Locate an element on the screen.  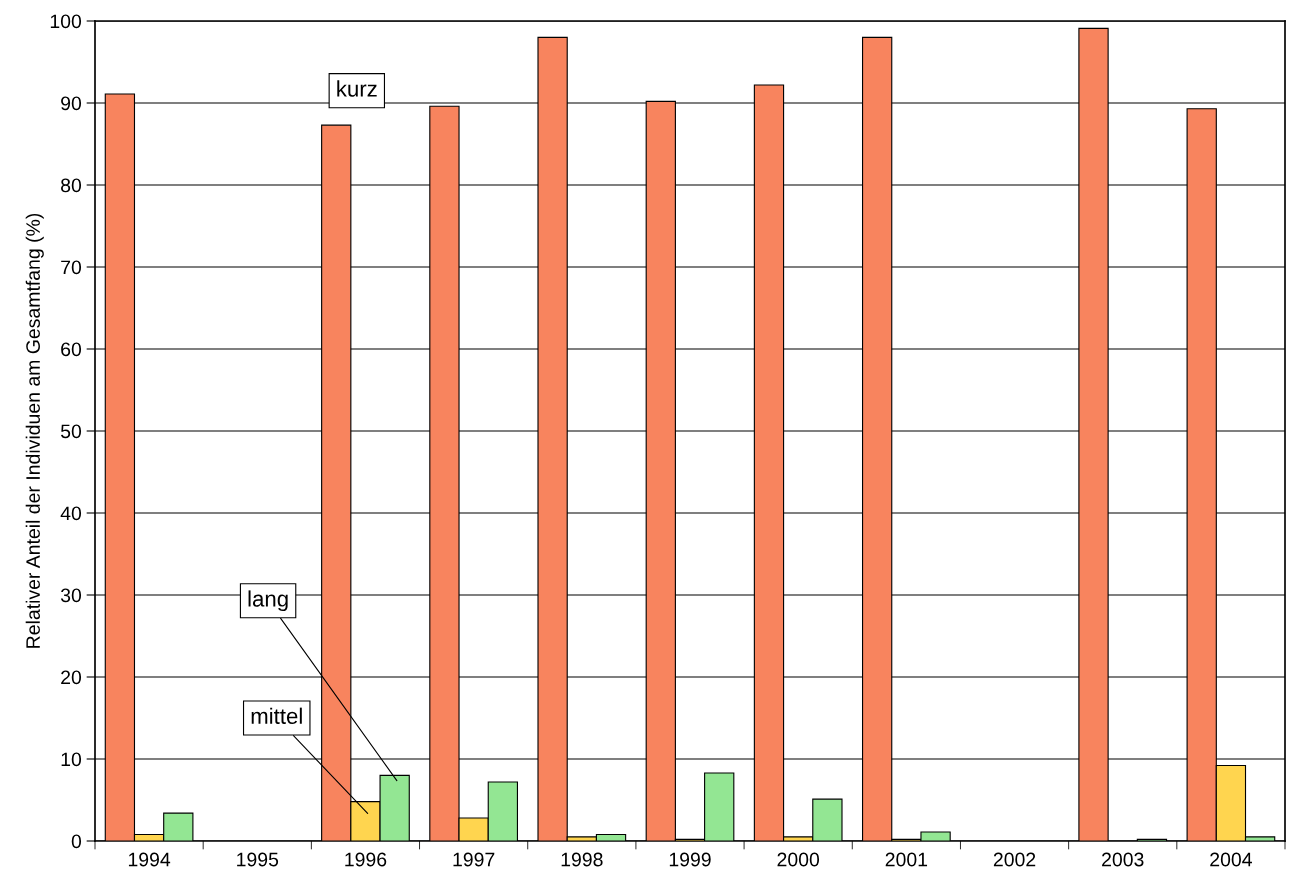
x-tick-label: 1995 is located at coordinates (258, 859).